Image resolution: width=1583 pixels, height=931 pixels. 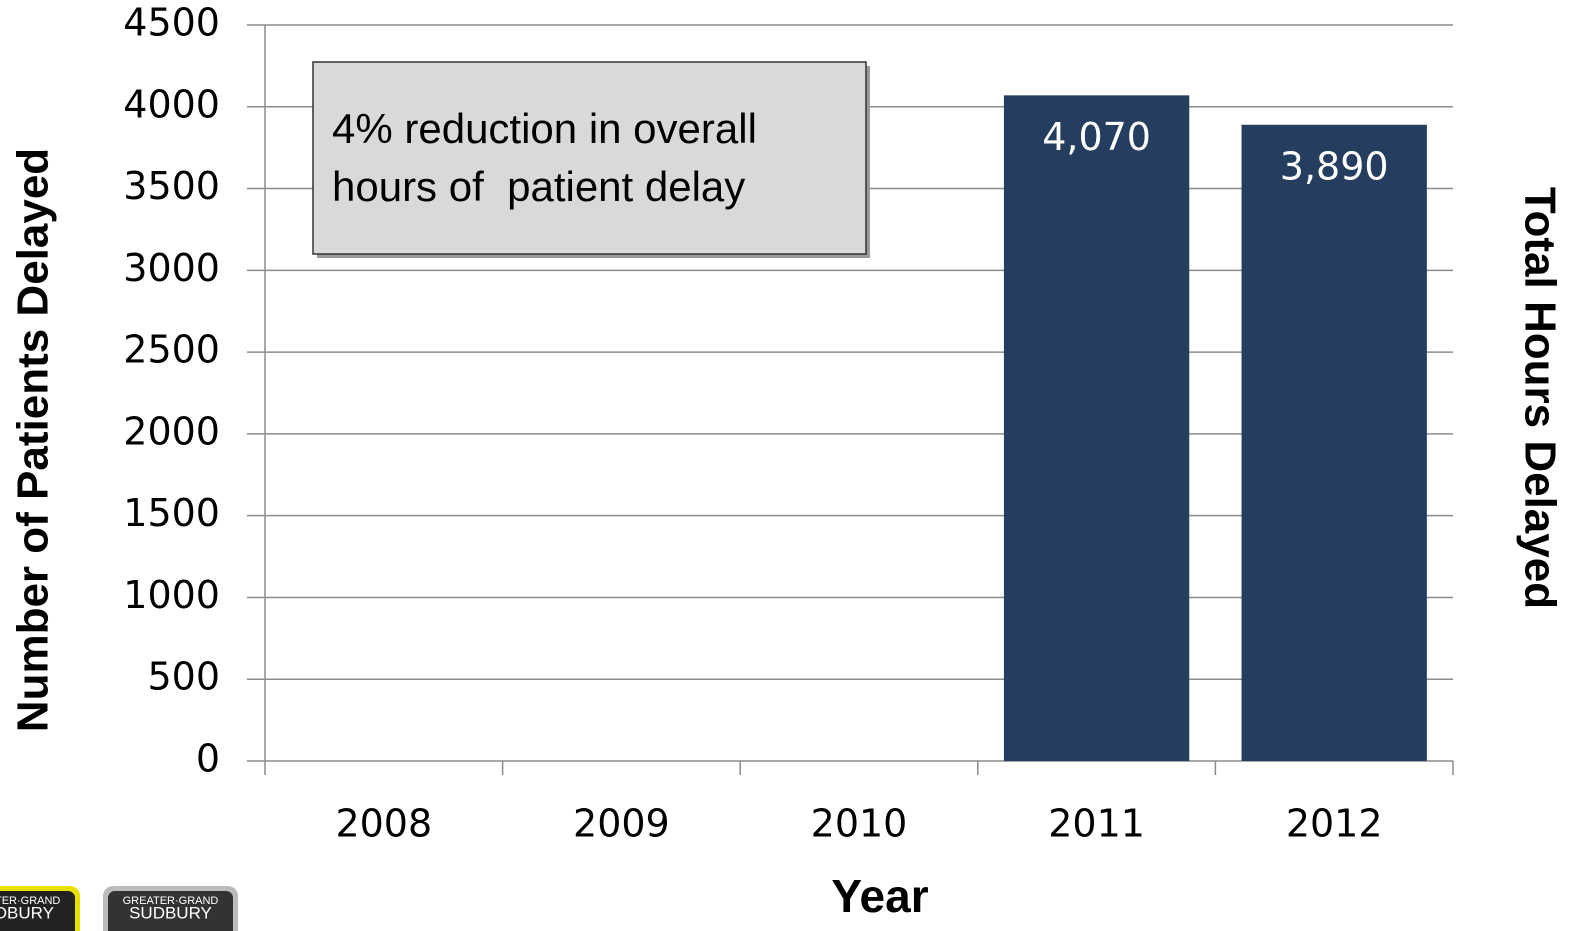 I want to click on y-tick-label: 2500, so click(x=171, y=350).